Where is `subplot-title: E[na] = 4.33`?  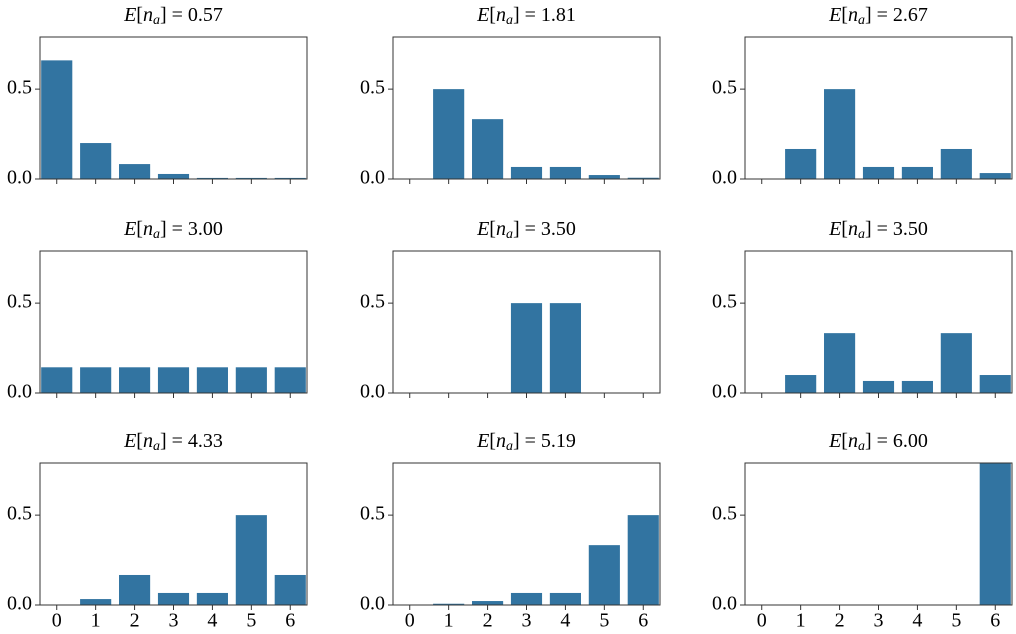 subplot-title: E[na] = 4.33 is located at coordinates (173, 442).